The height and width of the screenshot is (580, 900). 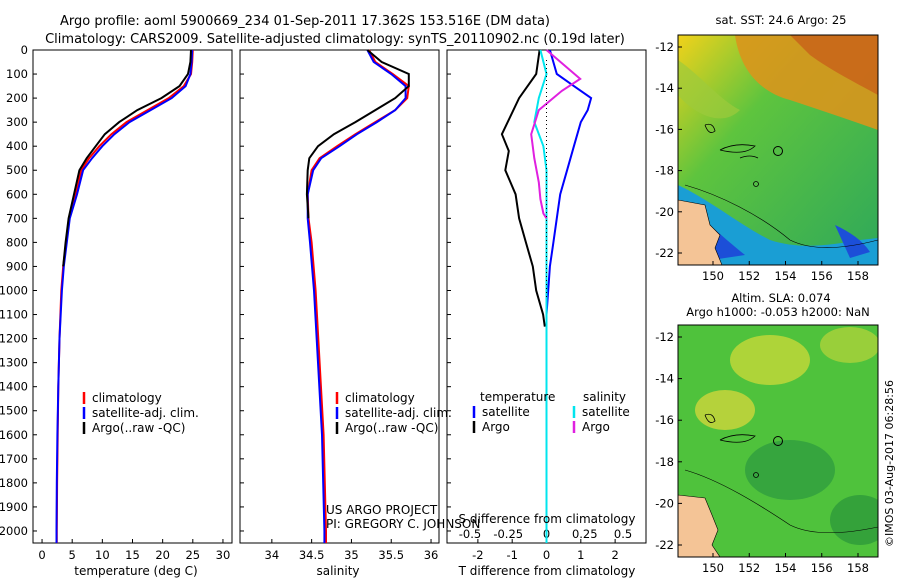 What do you see at coordinates (523, 188) in the screenshot?
I see `series-line-temperature-argo` at bounding box center [523, 188].